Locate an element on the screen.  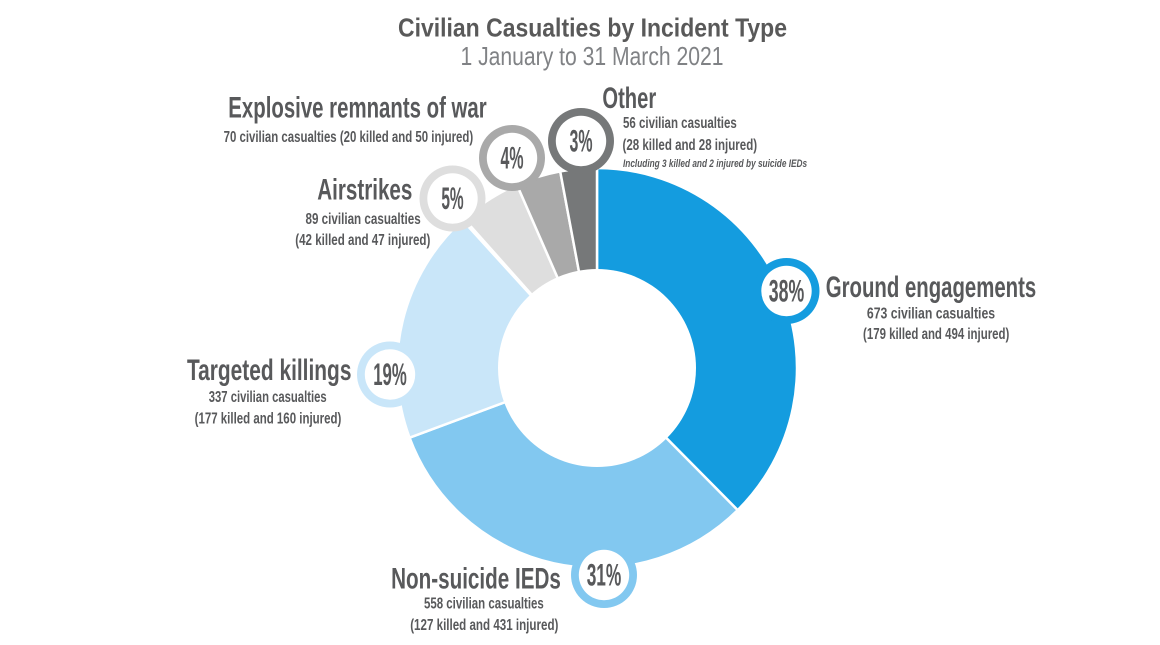
svg-text: (177 killed and 160 injured) is located at coordinates (268, 419).